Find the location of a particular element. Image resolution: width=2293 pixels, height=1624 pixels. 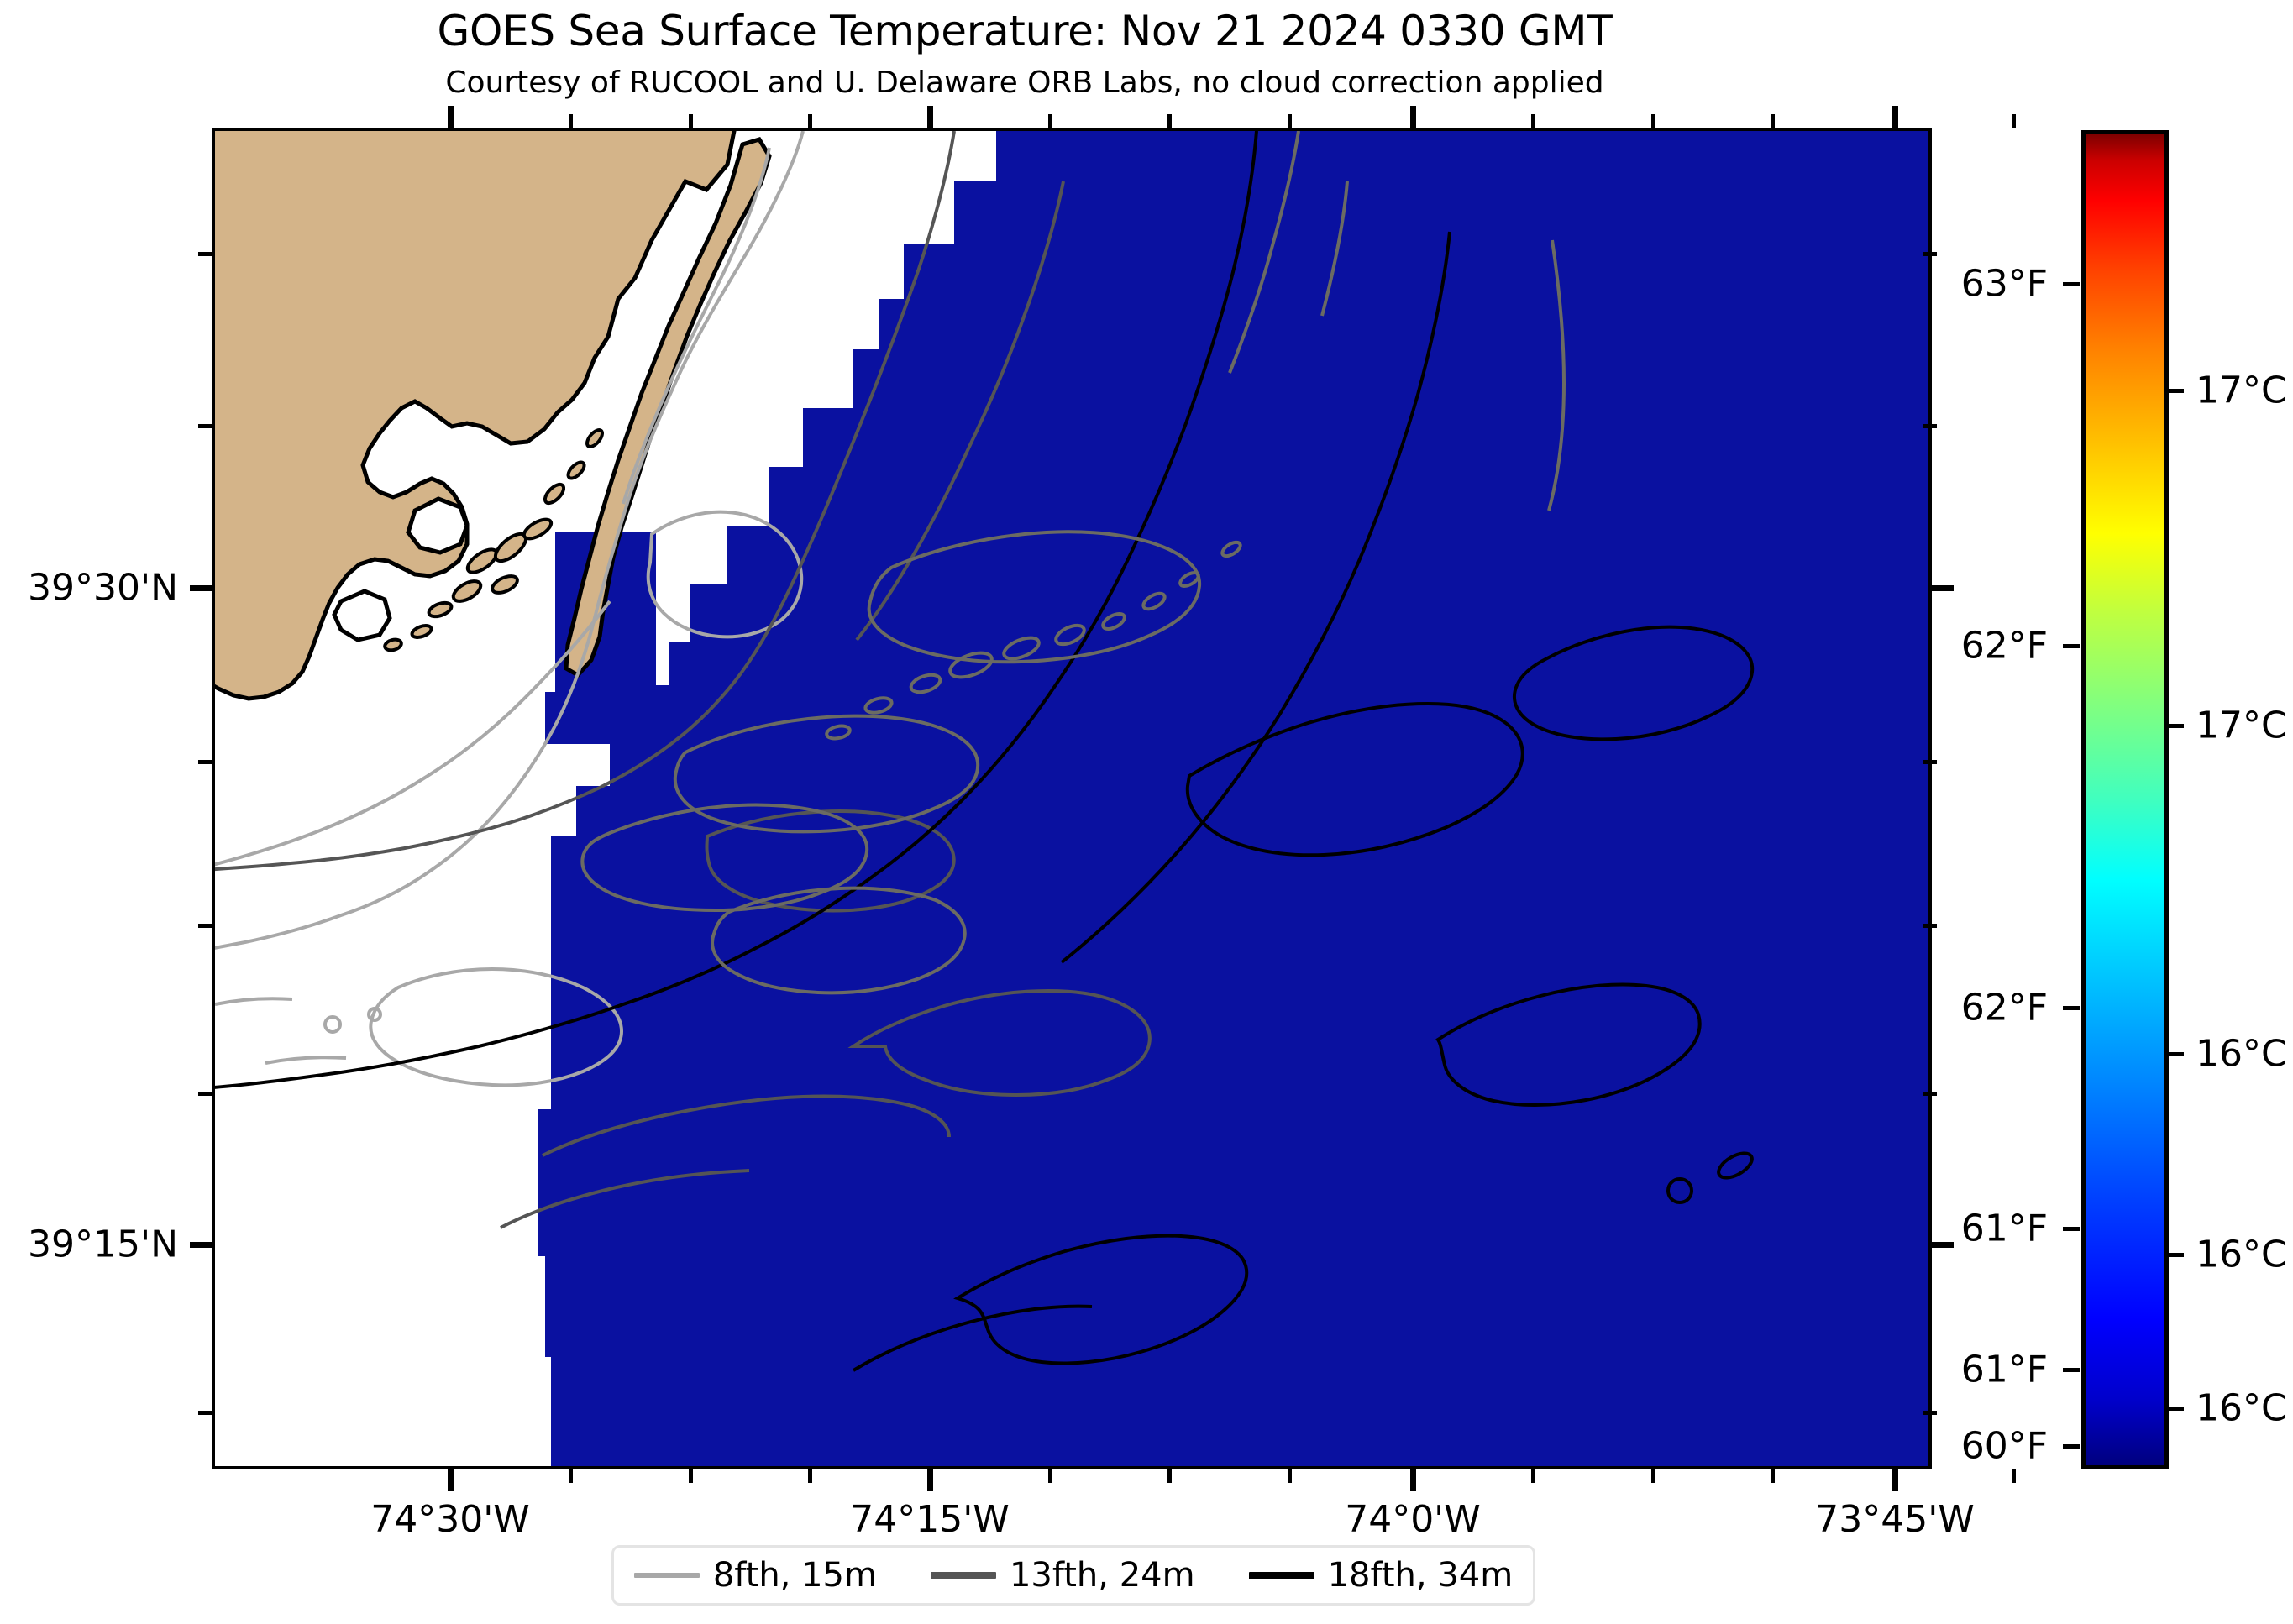

legend-item-8fth: 8fth, 15m is located at coordinates (755, 1576).